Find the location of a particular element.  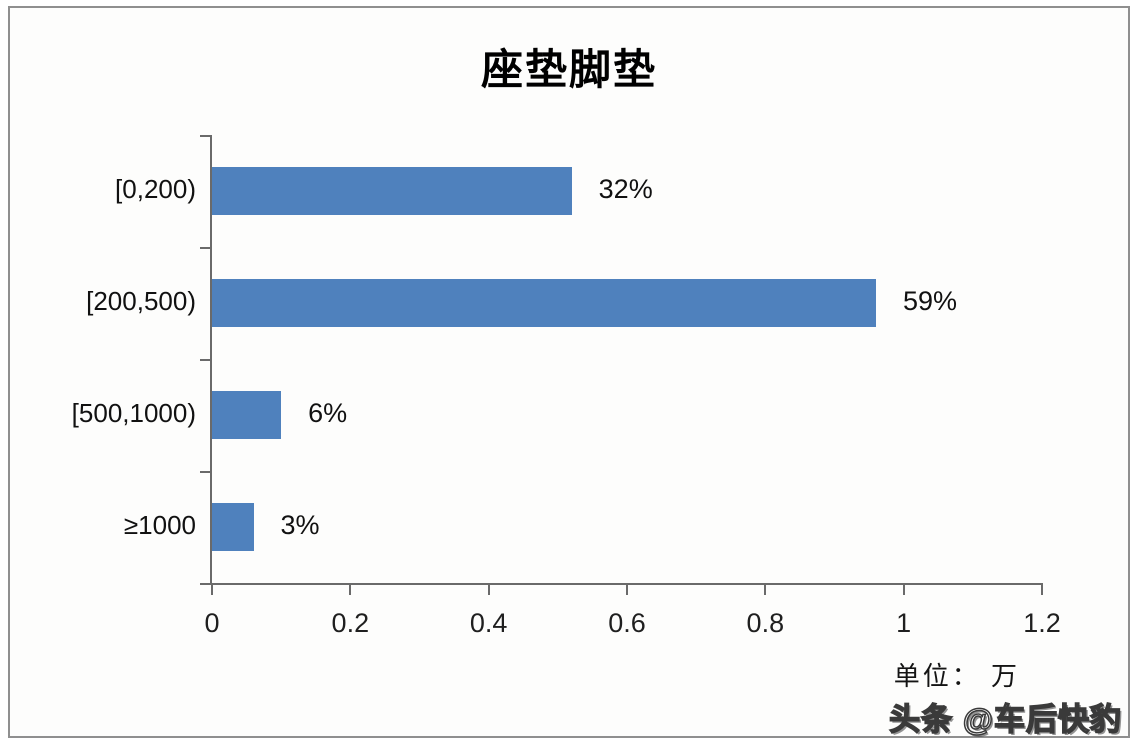

chart-title: 座垫脚垫 is located at coordinates (568, 69).